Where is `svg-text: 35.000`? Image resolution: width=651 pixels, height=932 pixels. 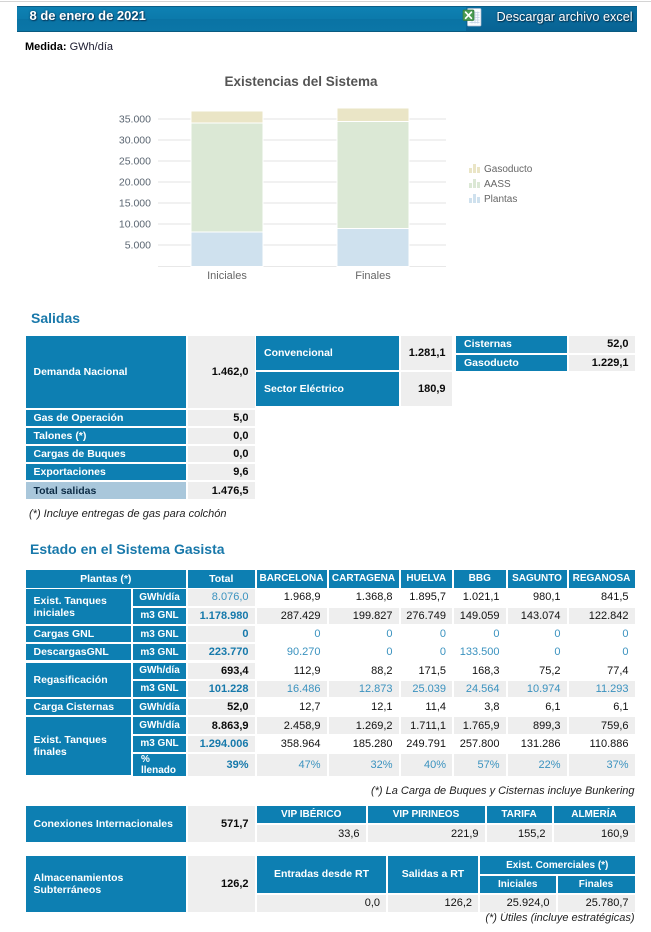
svg-text: 35.000 is located at coordinates (135, 120).